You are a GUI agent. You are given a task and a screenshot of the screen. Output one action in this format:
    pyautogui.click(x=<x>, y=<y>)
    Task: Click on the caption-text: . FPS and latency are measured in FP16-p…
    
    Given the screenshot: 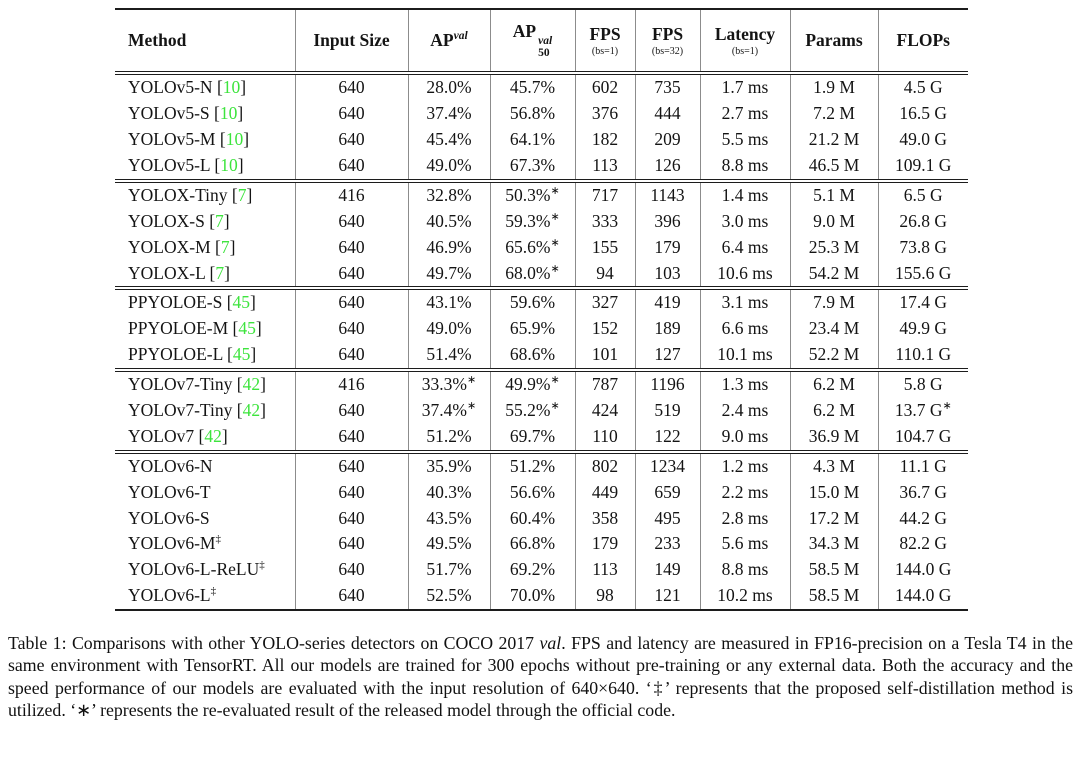 What is the action you would take?
    pyautogui.click(x=540, y=676)
    